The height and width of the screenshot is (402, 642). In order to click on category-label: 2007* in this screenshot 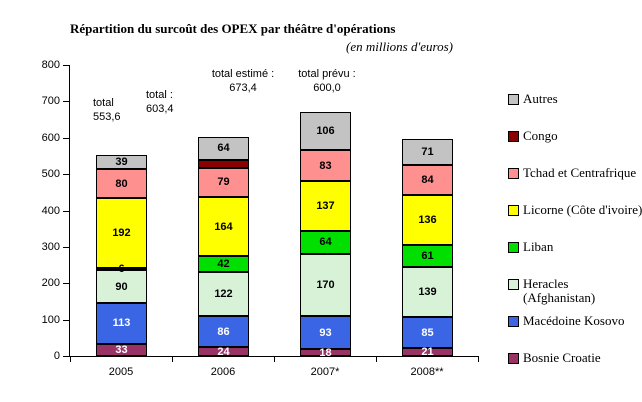, I will do `click(325, 372)`.